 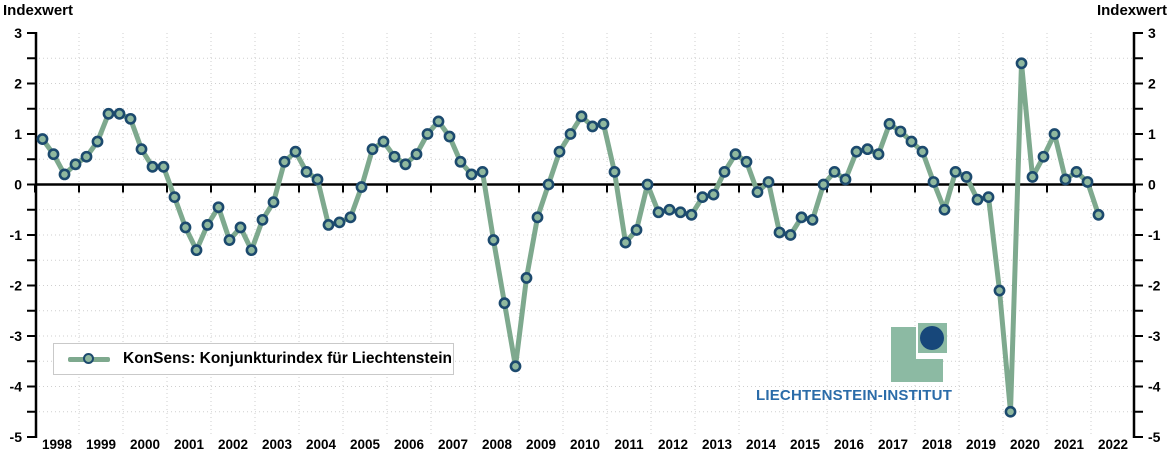 I want to click on svg-text: 2011, so click(x=629, y=444).